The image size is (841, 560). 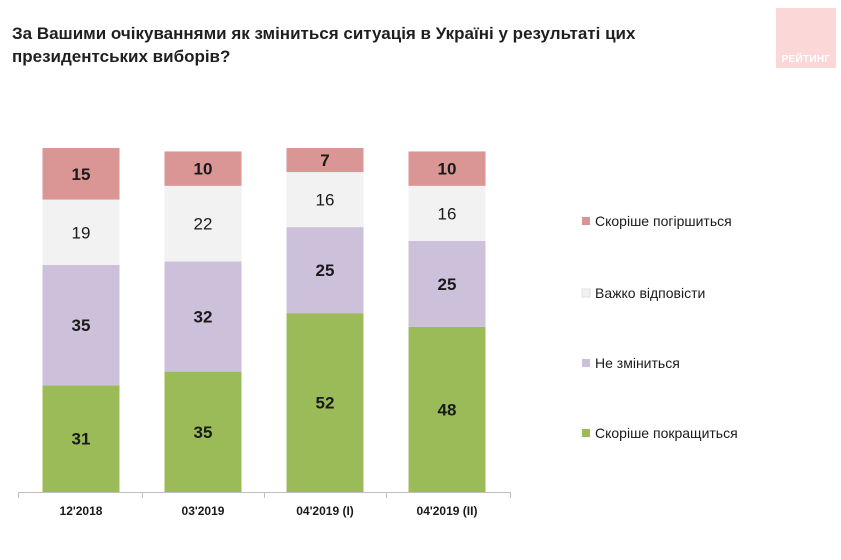 I want to click on bar-03-2019-важко-відповісти, so click(x=203, y=223).